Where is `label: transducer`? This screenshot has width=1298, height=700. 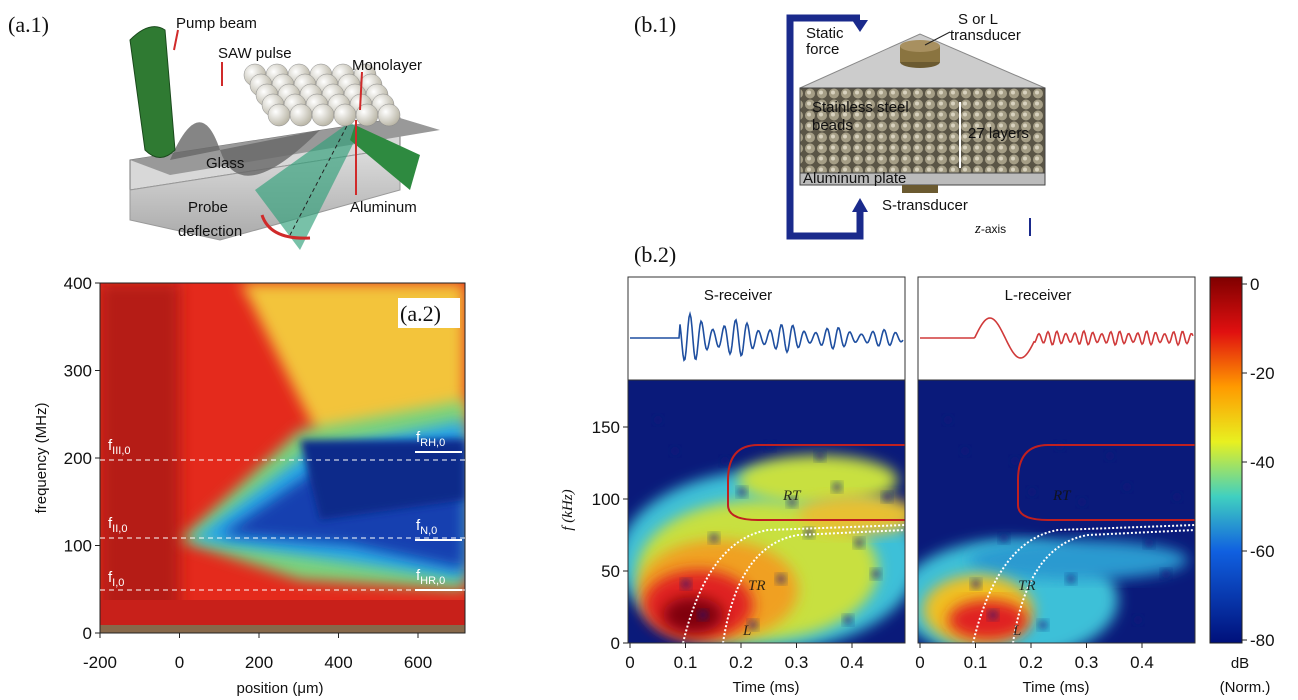
label: transducer is located at coordinates (985, 35).